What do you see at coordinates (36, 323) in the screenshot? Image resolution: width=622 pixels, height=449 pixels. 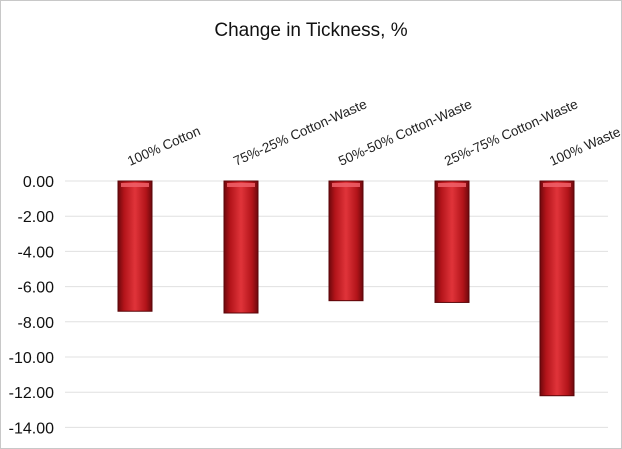 I see `y-tick-label: -8.00` at bounding box center [36, 323].